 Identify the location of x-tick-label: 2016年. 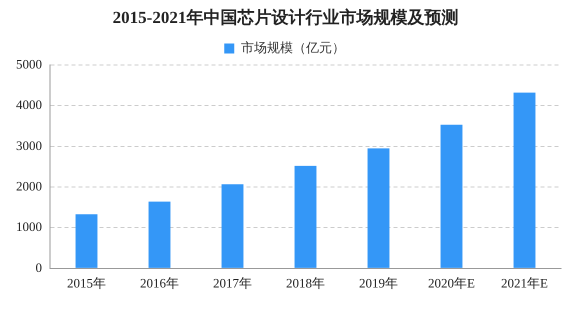
(159, 283).